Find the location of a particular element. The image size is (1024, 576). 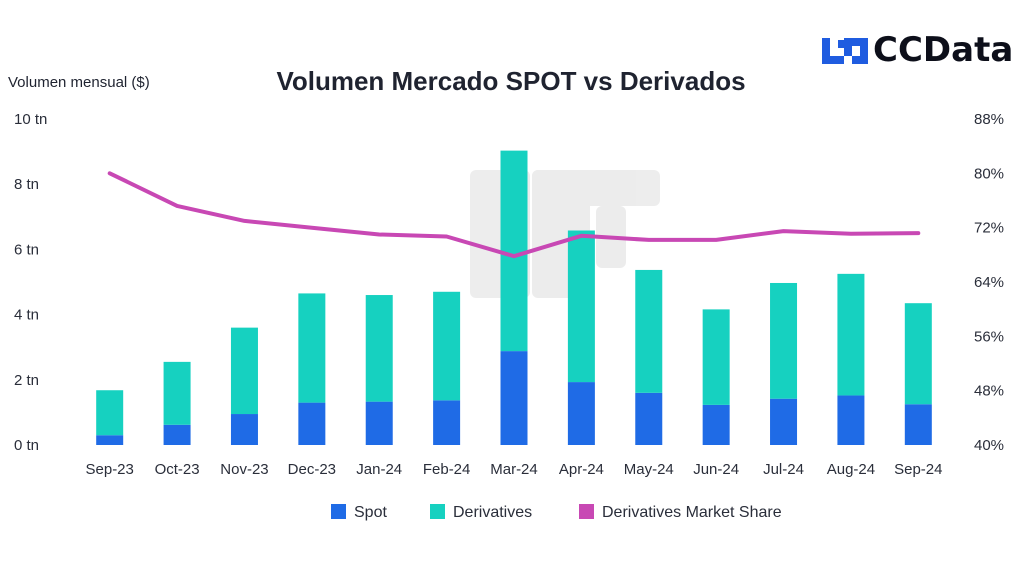

y-tick-label: 0 tn is located at coordinates (26, 445).